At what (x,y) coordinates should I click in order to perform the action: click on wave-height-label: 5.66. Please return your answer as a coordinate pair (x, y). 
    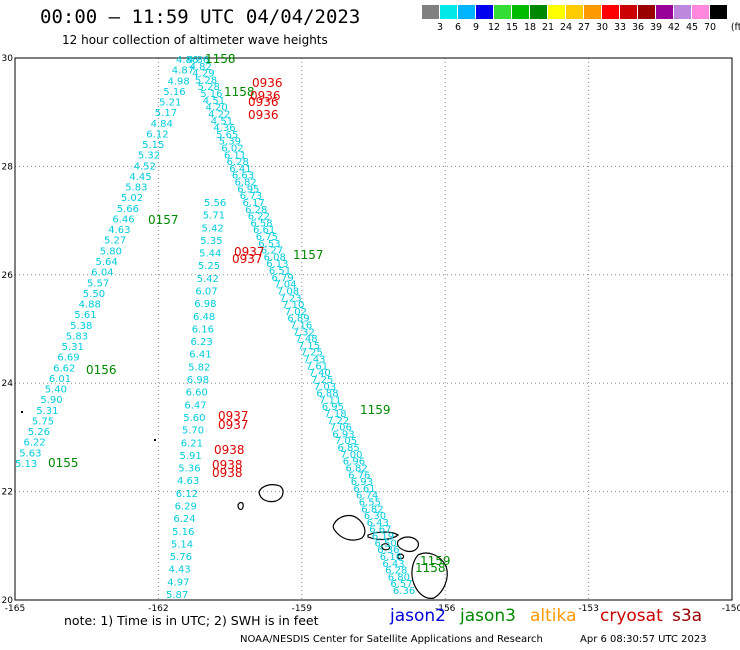
    Looking at the image, I should click on (128, 209).